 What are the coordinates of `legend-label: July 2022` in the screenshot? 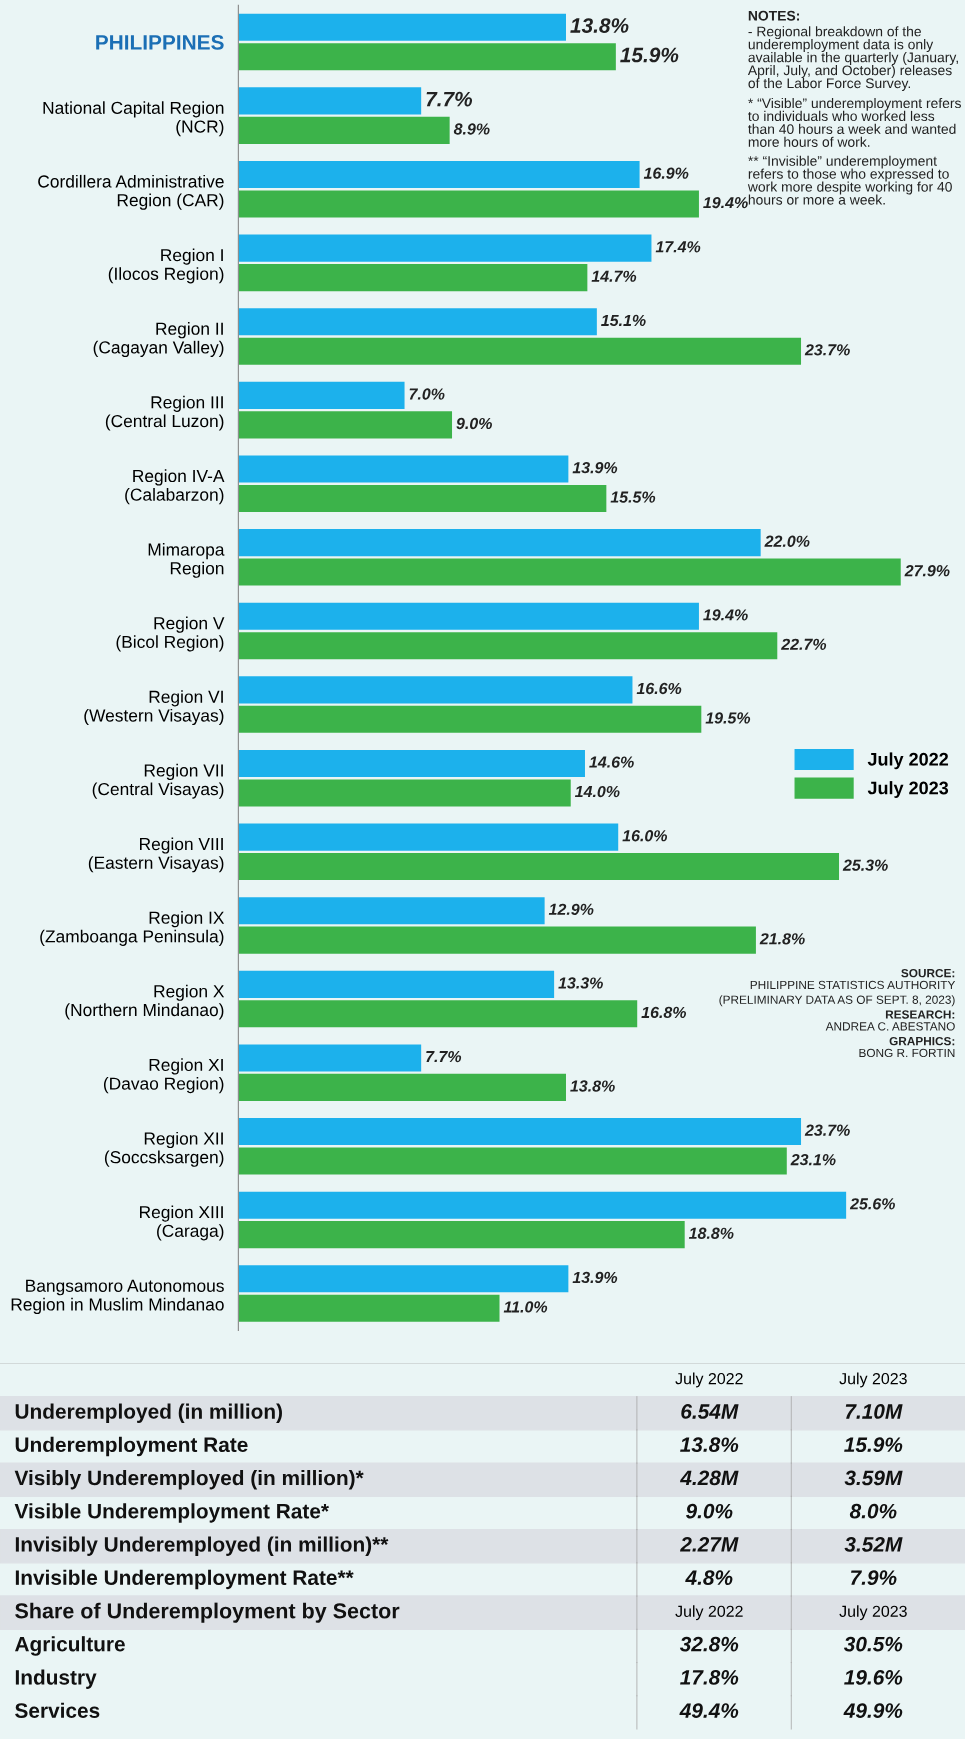 It's located at (908, 761).